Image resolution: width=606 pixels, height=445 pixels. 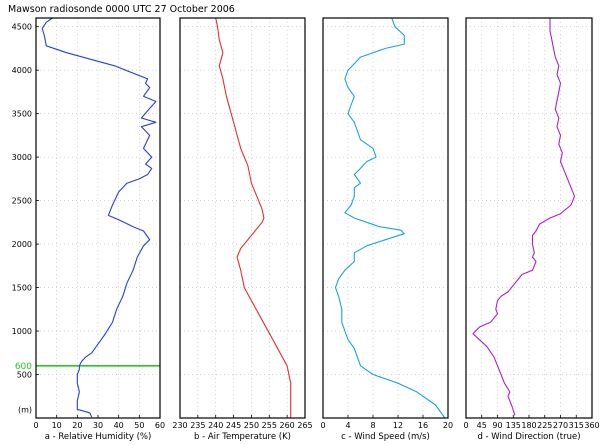 What do you see at coordinates (119, 425) in the screenshot?
I see `x-tick-label: 40` at bounding box center [119, 425].